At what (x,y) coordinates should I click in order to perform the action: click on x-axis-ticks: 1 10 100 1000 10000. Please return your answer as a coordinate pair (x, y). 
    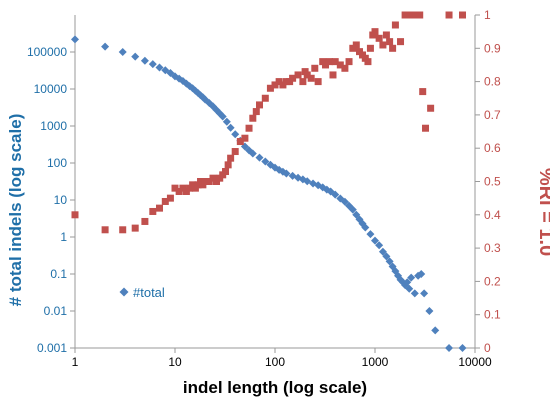
    Looking at the image, I should click on (282, 358).